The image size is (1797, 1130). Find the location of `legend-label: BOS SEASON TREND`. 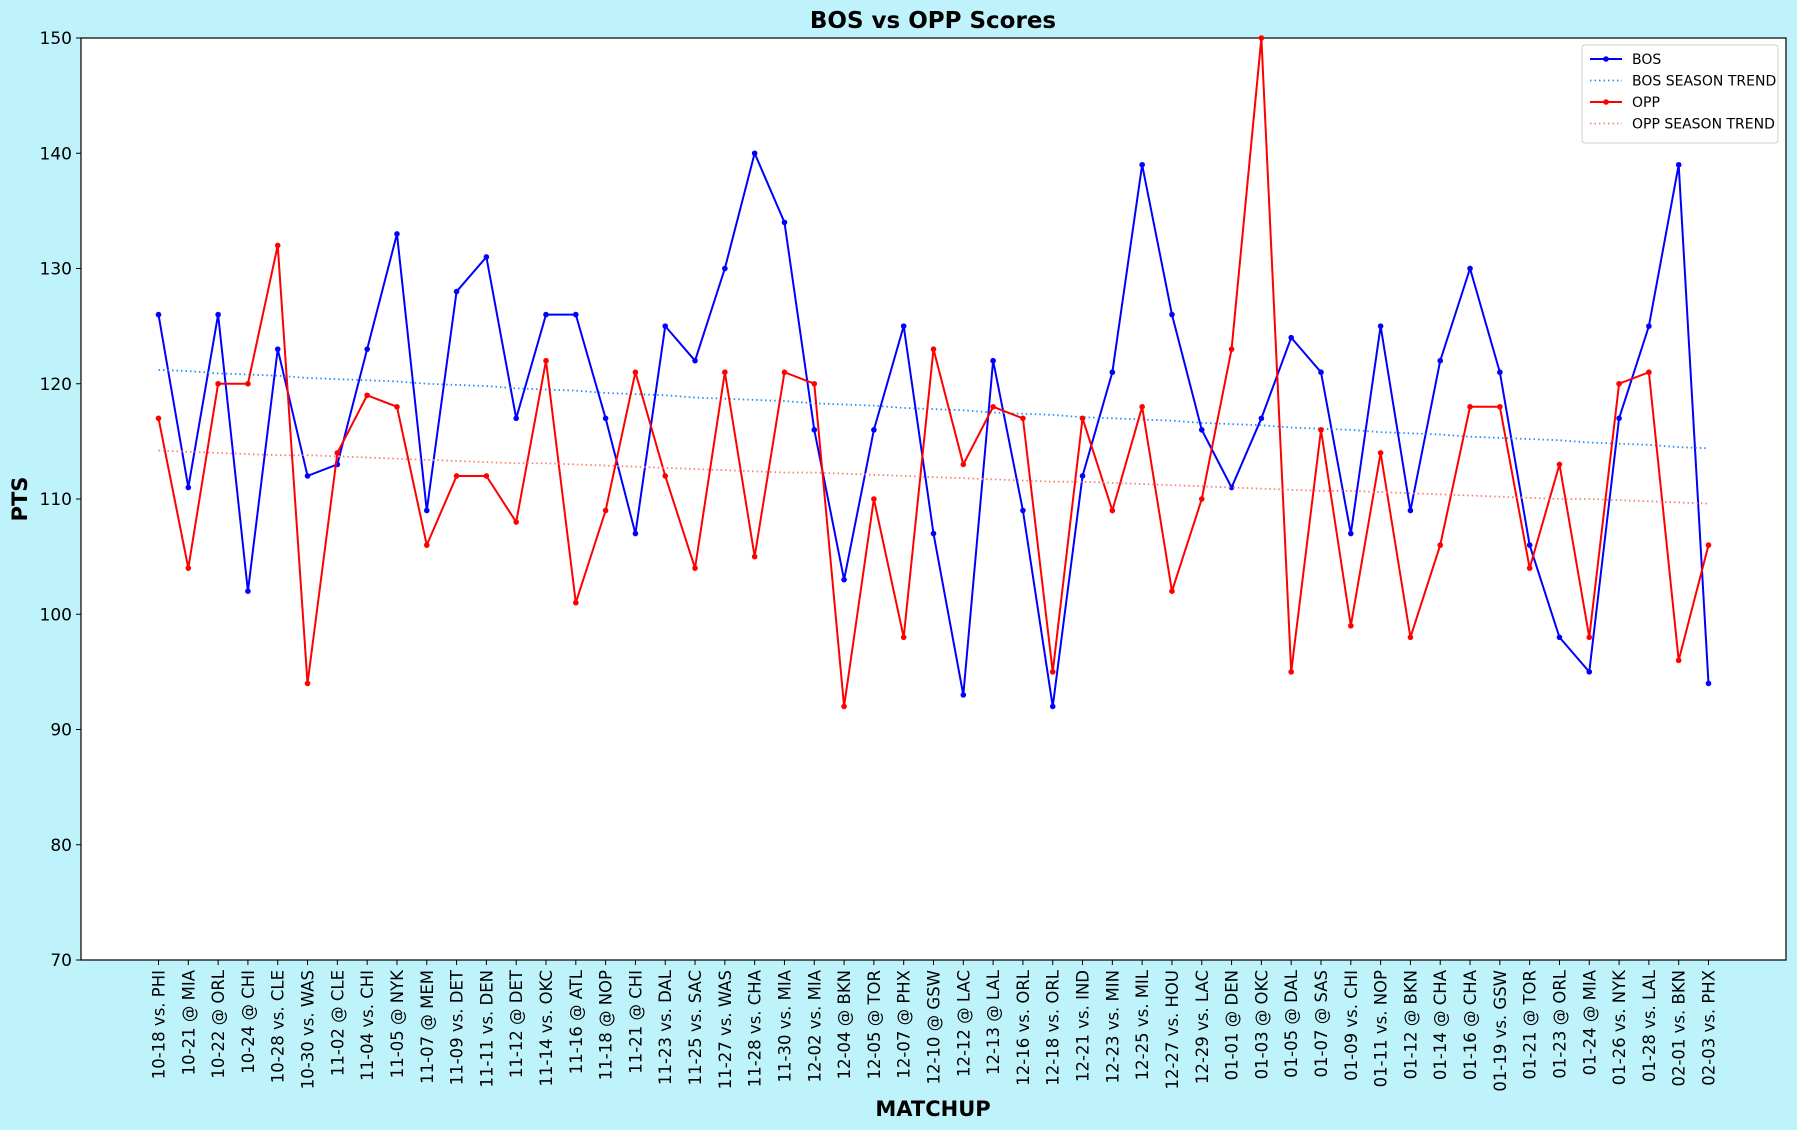

legend-label: BOS SEASON TREND is located at coordinates (1704, 82).